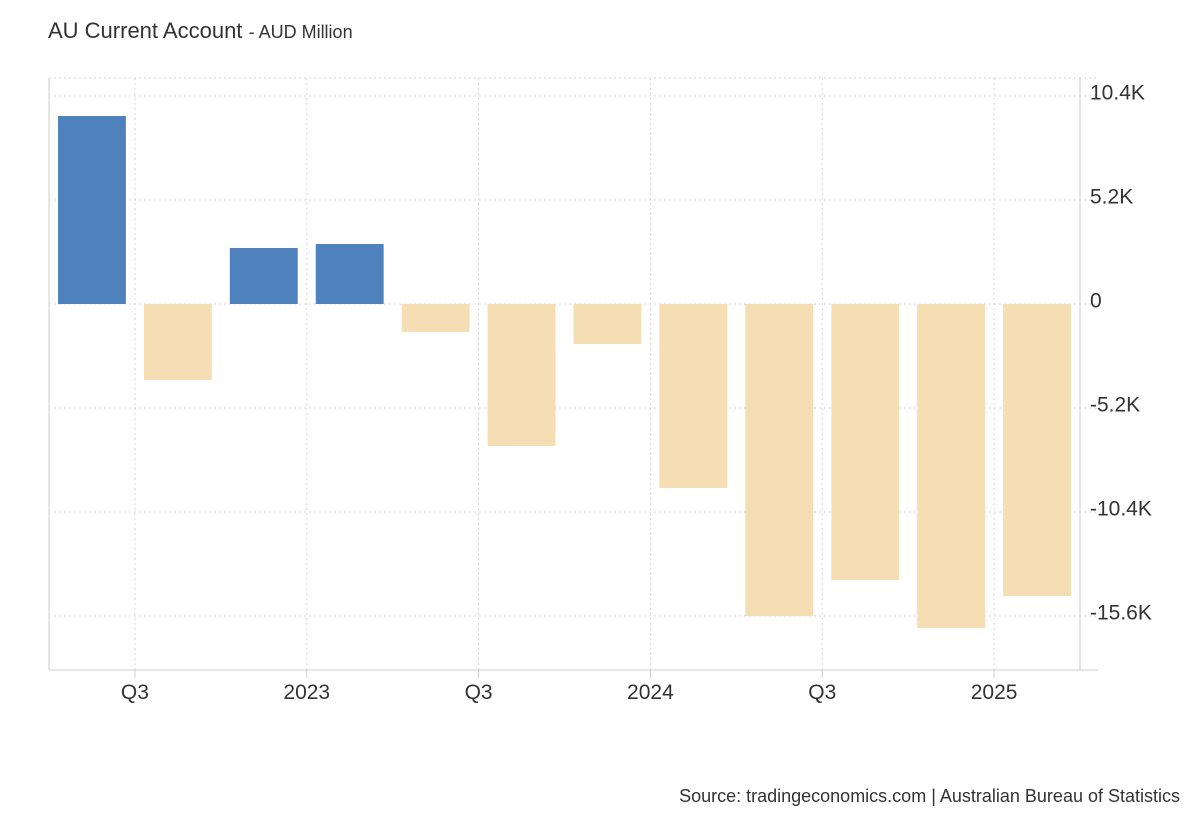 The image size is (1200, 820). Describe the element at coordinates (263, 276) in the screenshot. I see `bar-2022-q4` at that location.